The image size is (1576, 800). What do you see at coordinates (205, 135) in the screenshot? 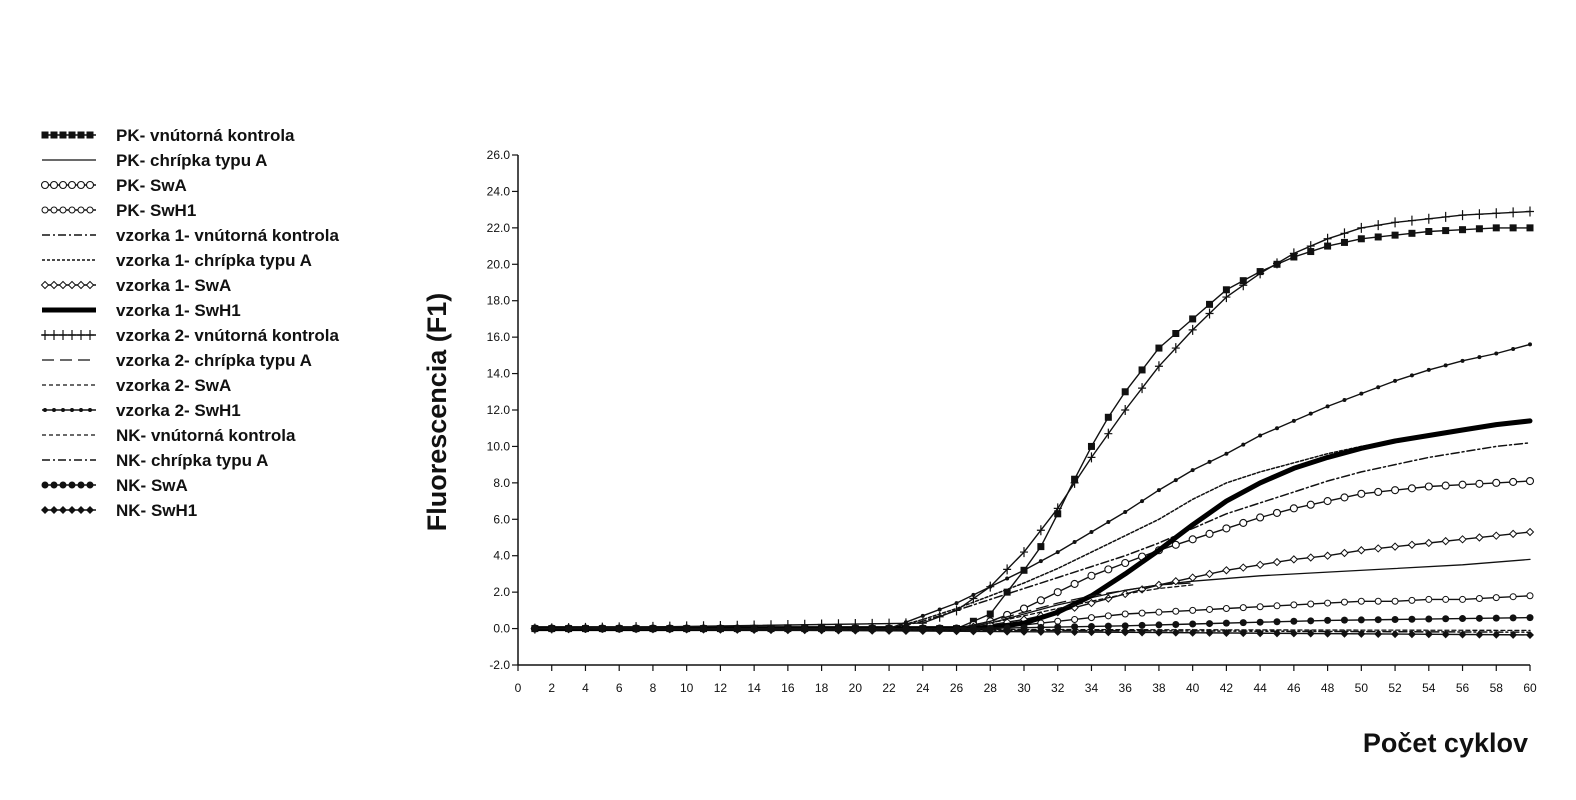
I see `legend-label: PK- vnútorná kontrola` at bounding box center [205, 135].